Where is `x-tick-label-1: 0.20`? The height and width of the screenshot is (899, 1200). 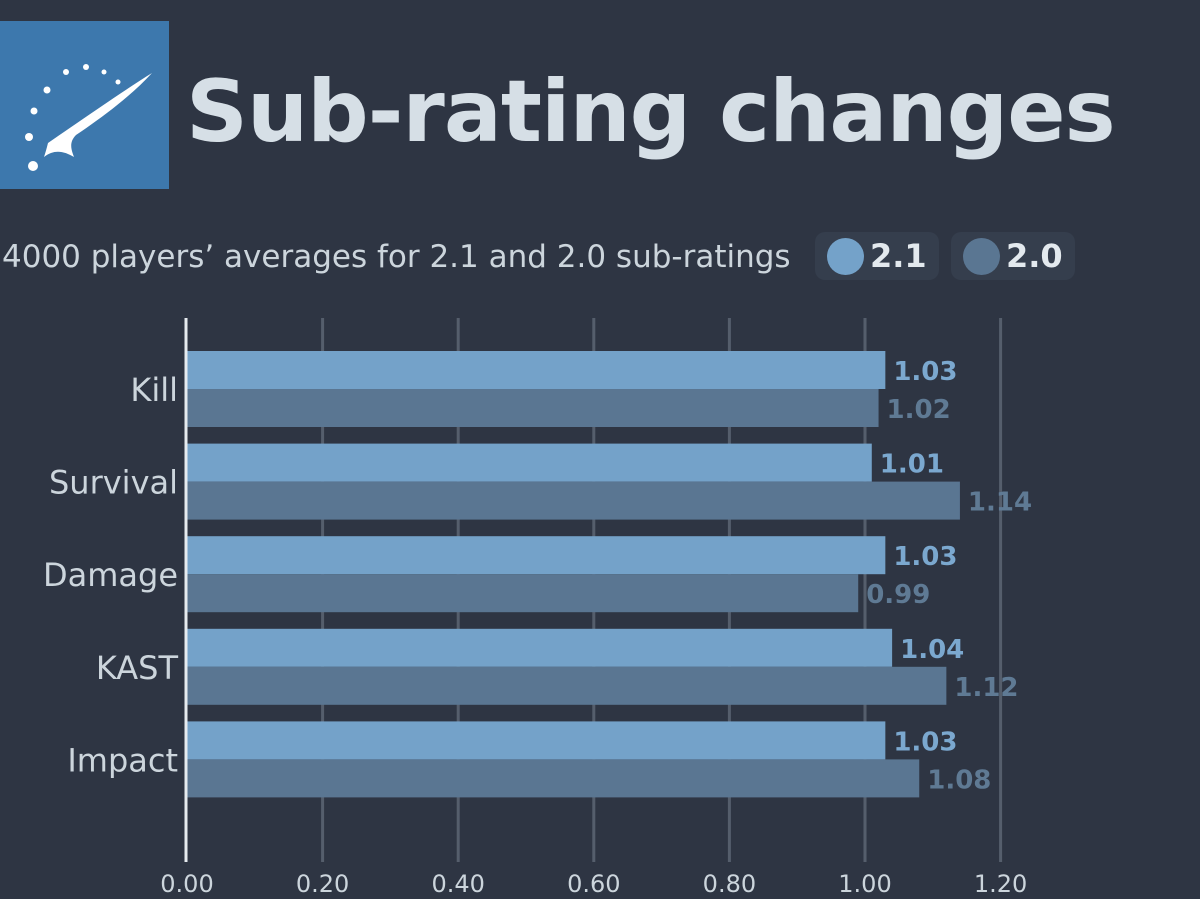
x-tick-label-1: 0.20 is located at coordinates (322, 884).